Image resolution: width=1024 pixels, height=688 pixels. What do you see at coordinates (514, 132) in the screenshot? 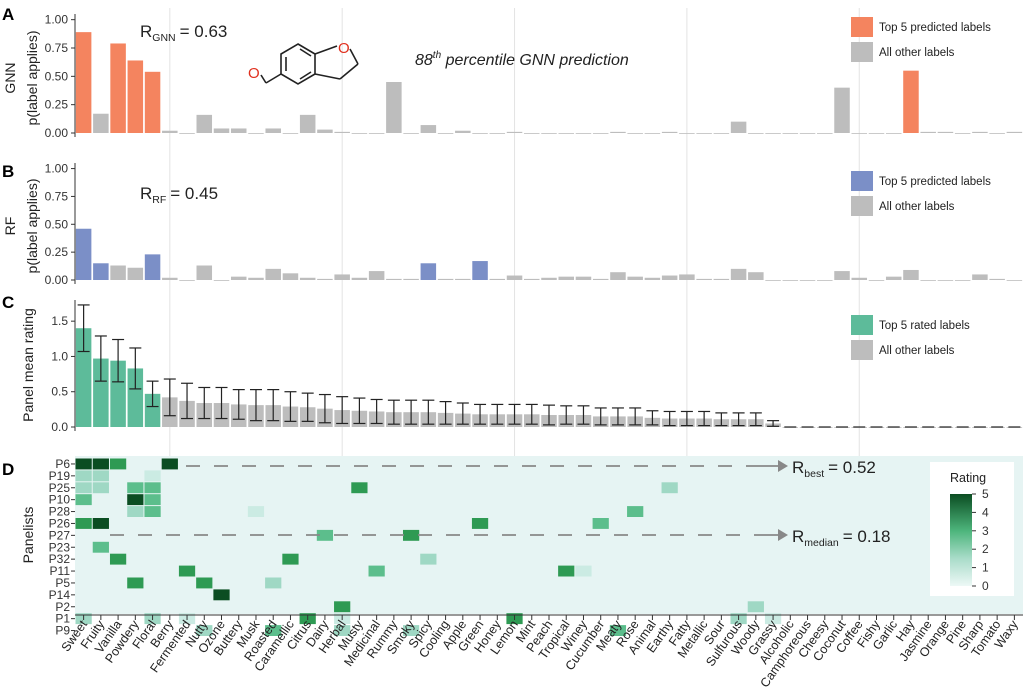
I see `bar-lemon` at bounding box center [514, 132].